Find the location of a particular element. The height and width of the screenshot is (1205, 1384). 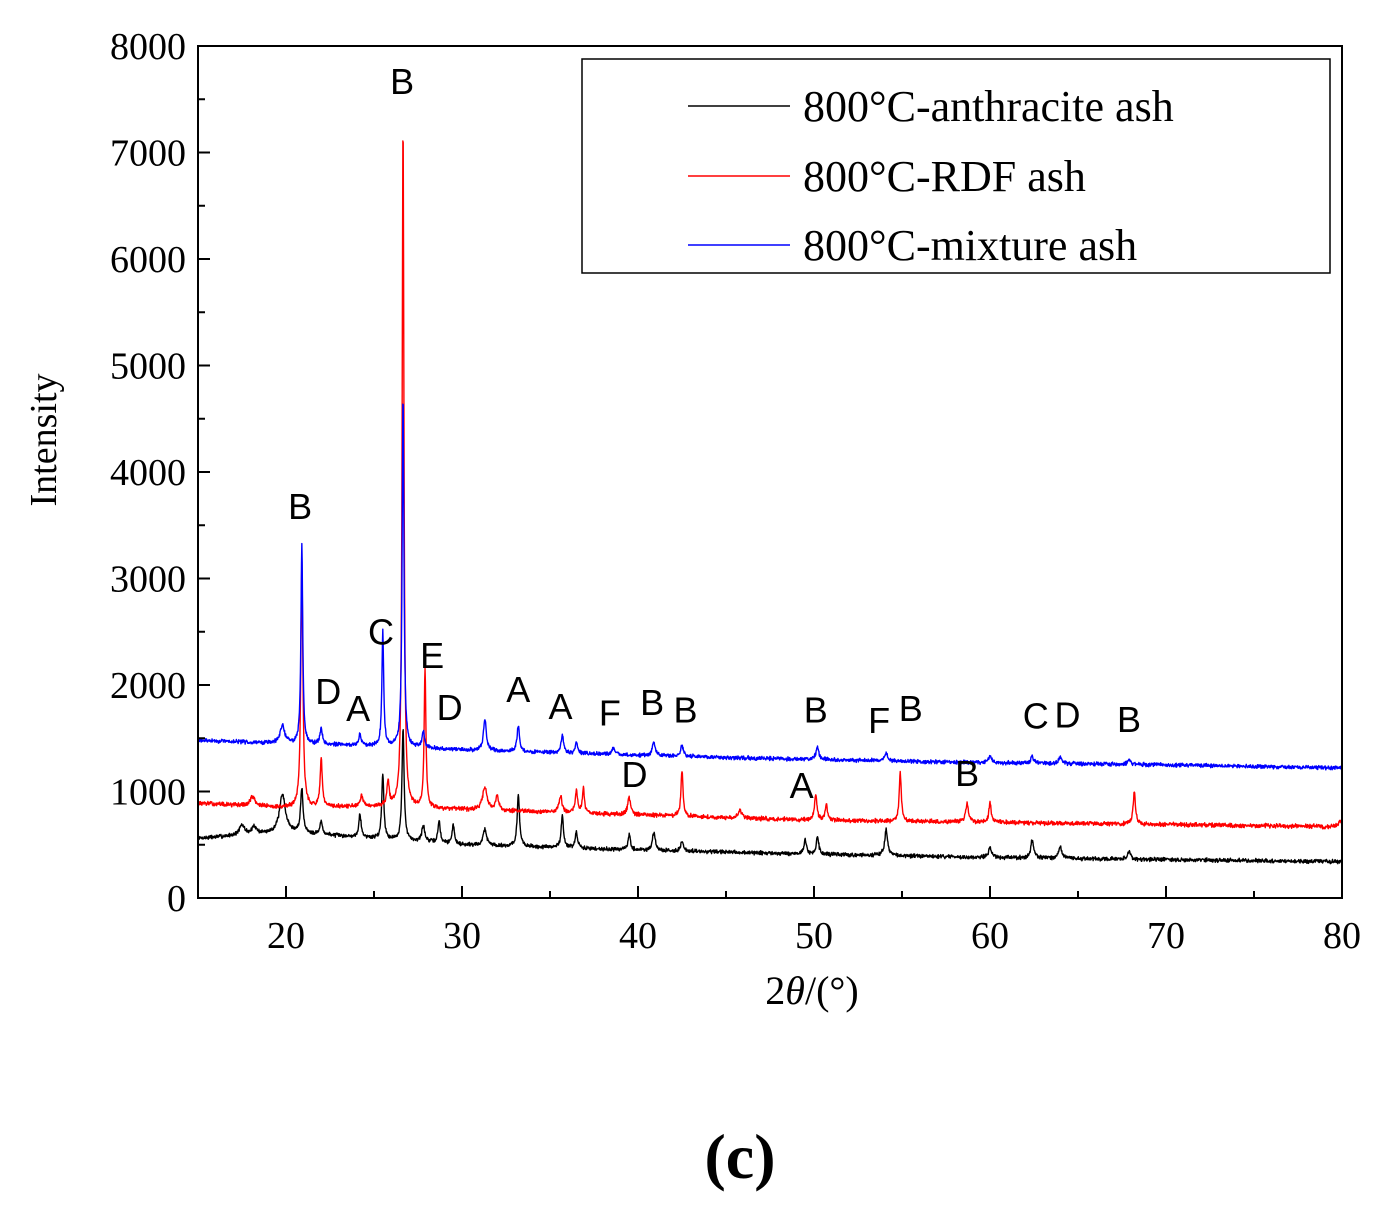

peak-annotation-20: B is located at coordinates (967, 773).